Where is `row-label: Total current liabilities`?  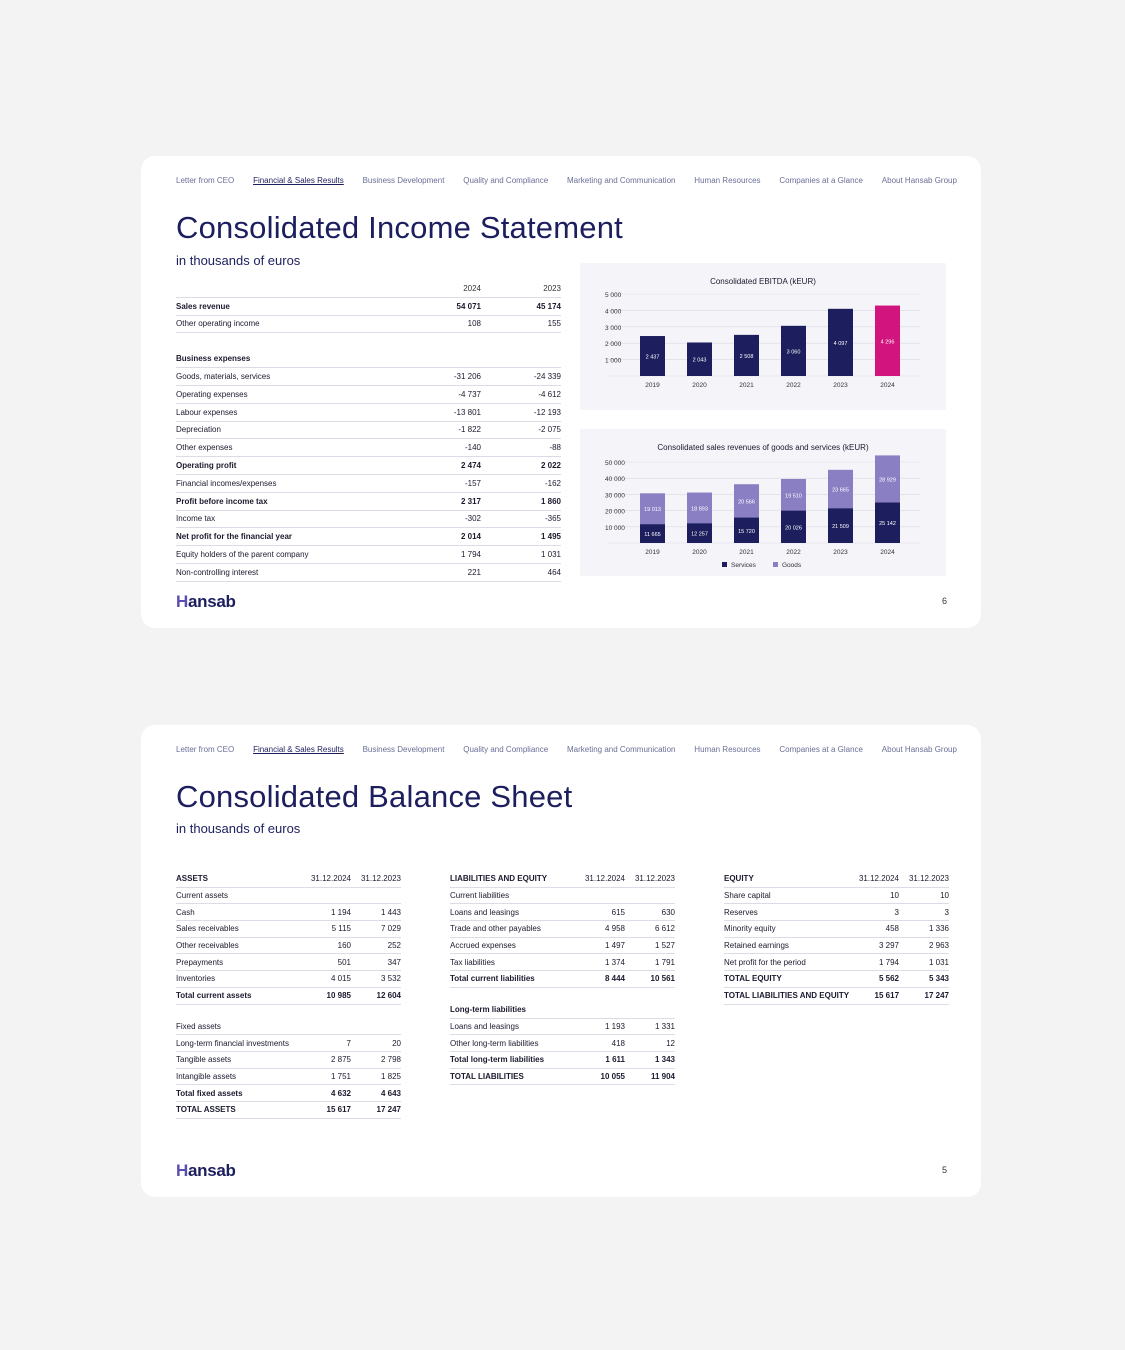
row-label: Total current liabilities is located at coordinates (492, 979).